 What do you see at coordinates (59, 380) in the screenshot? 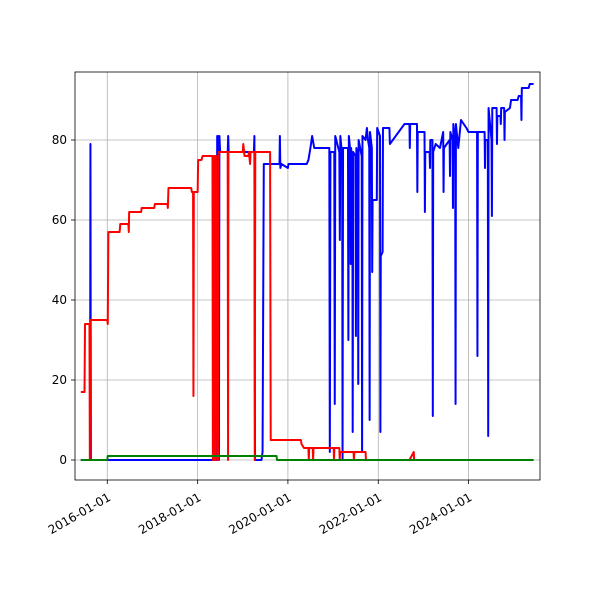
I see `y-tick-label: 20` at bounding box center [59, 380].